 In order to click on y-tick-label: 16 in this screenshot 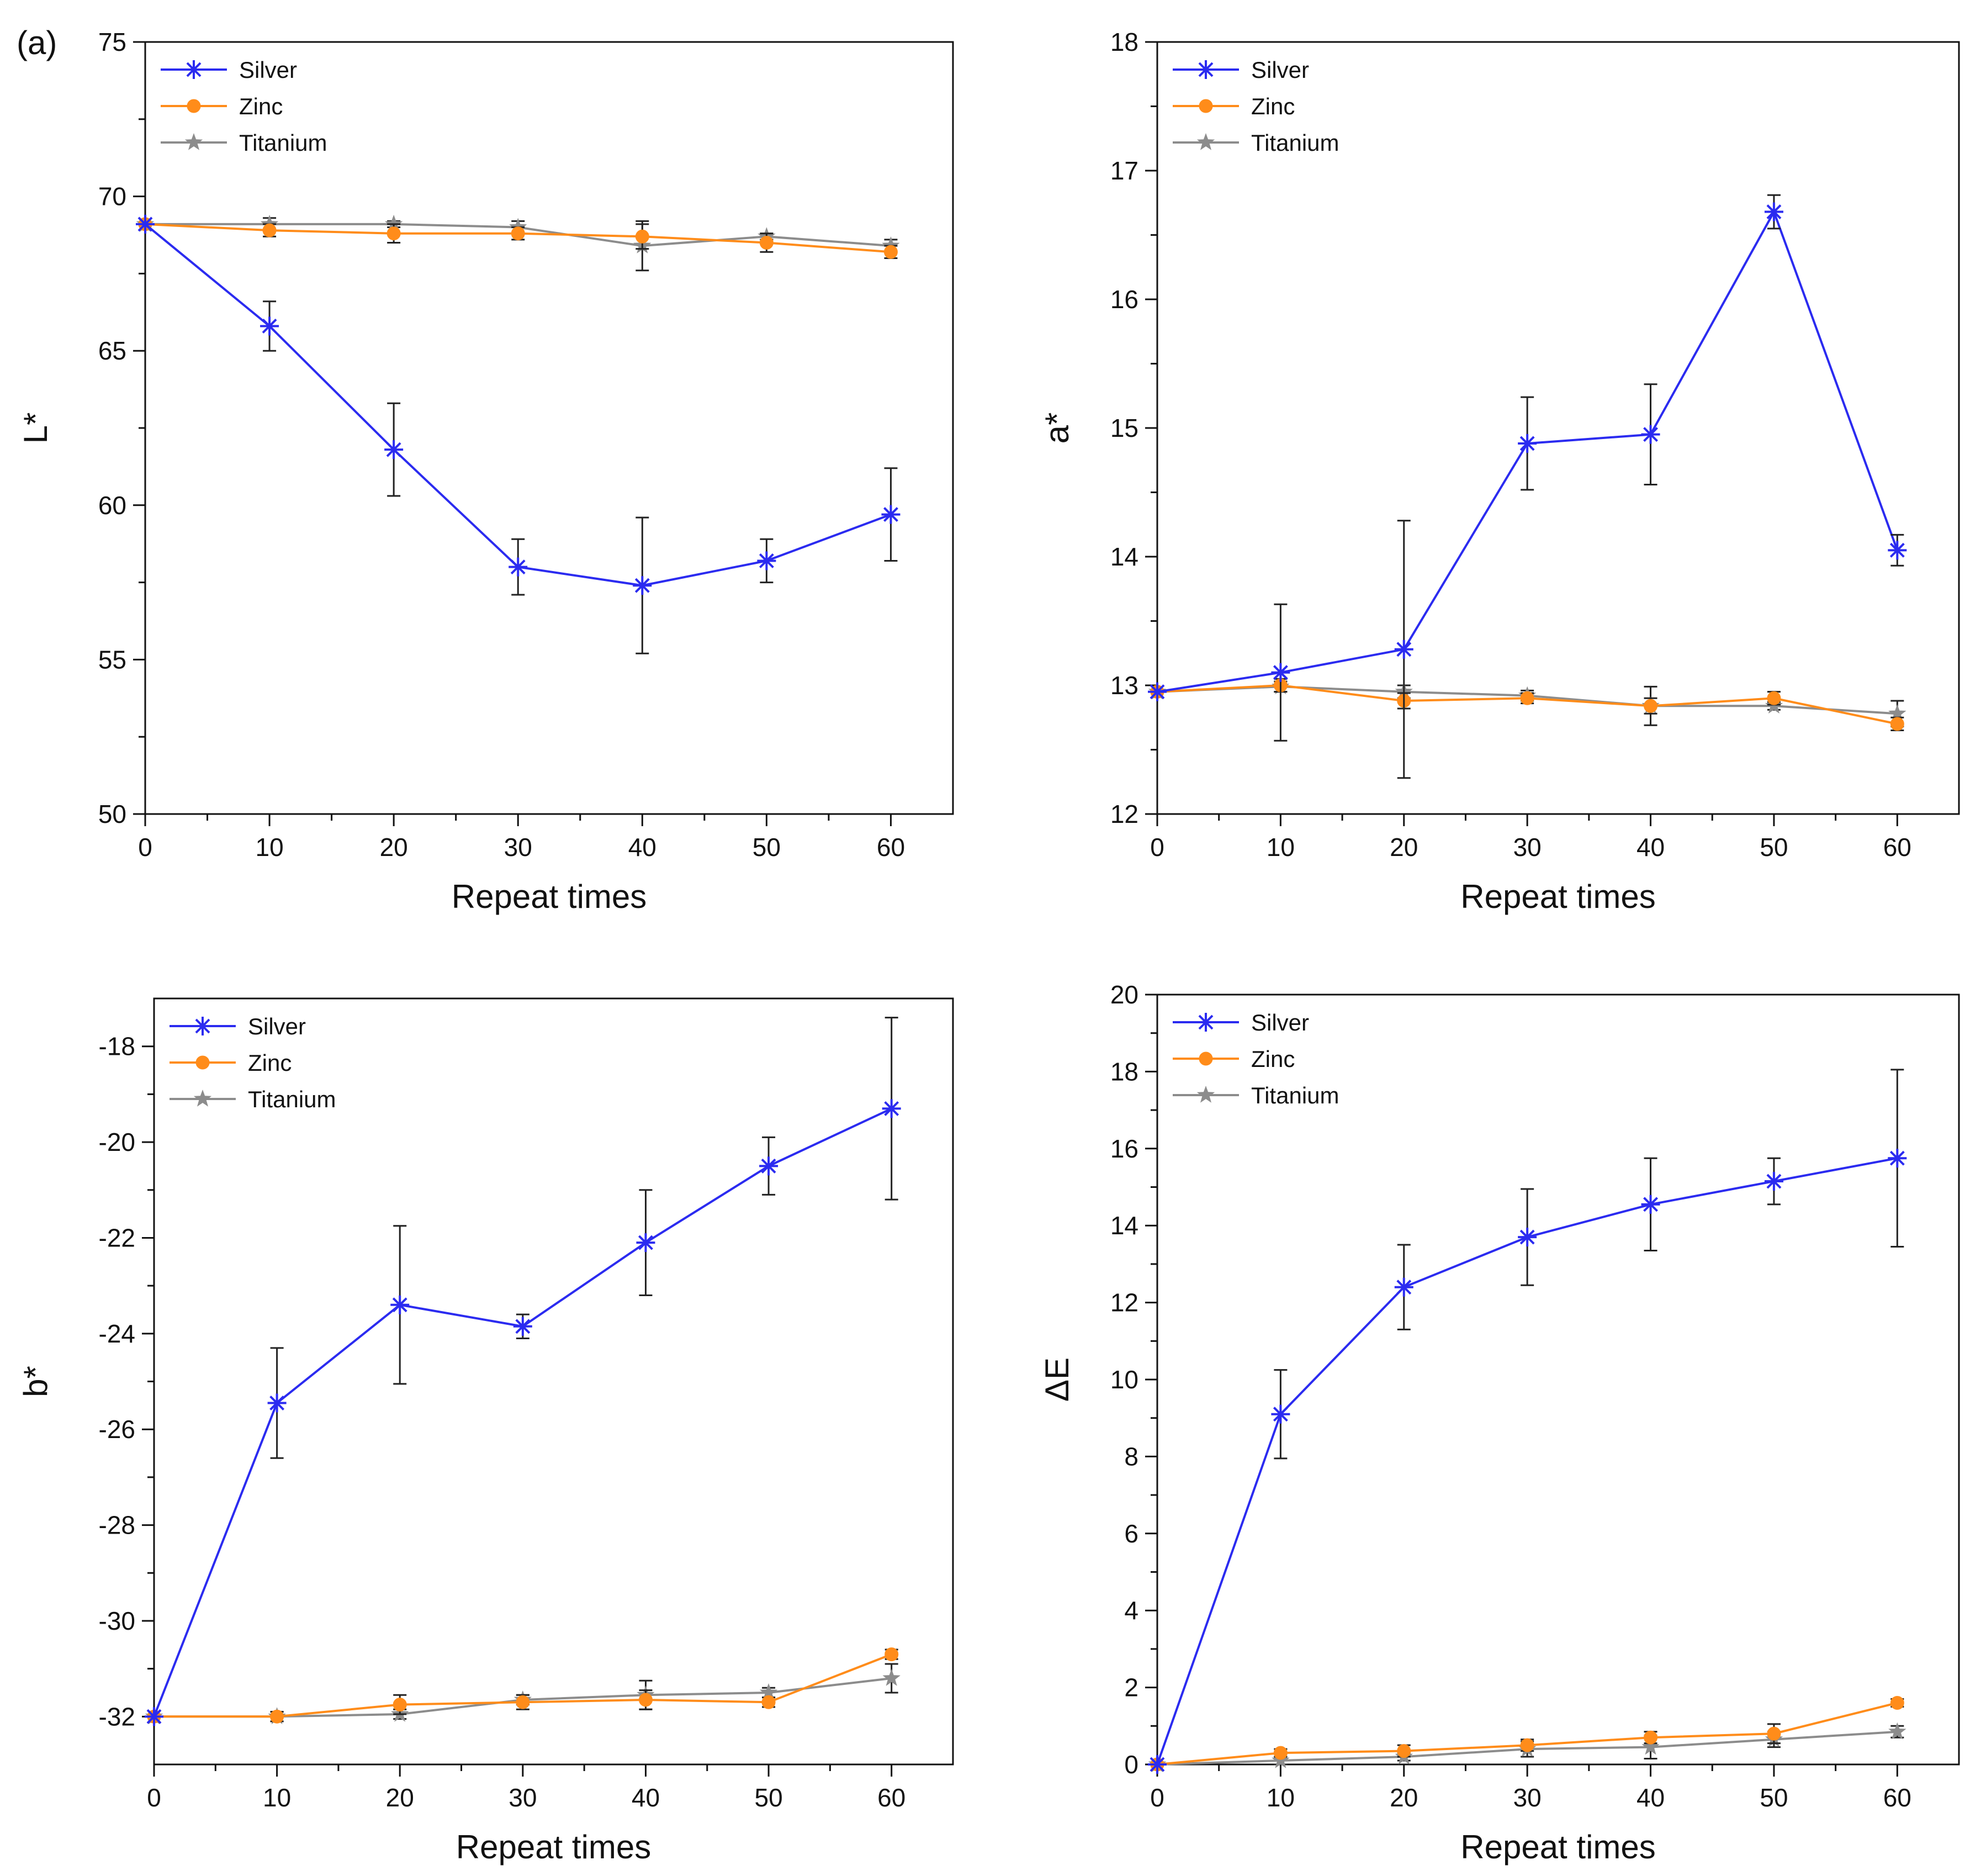, I will do `click(1124, 1148)`.